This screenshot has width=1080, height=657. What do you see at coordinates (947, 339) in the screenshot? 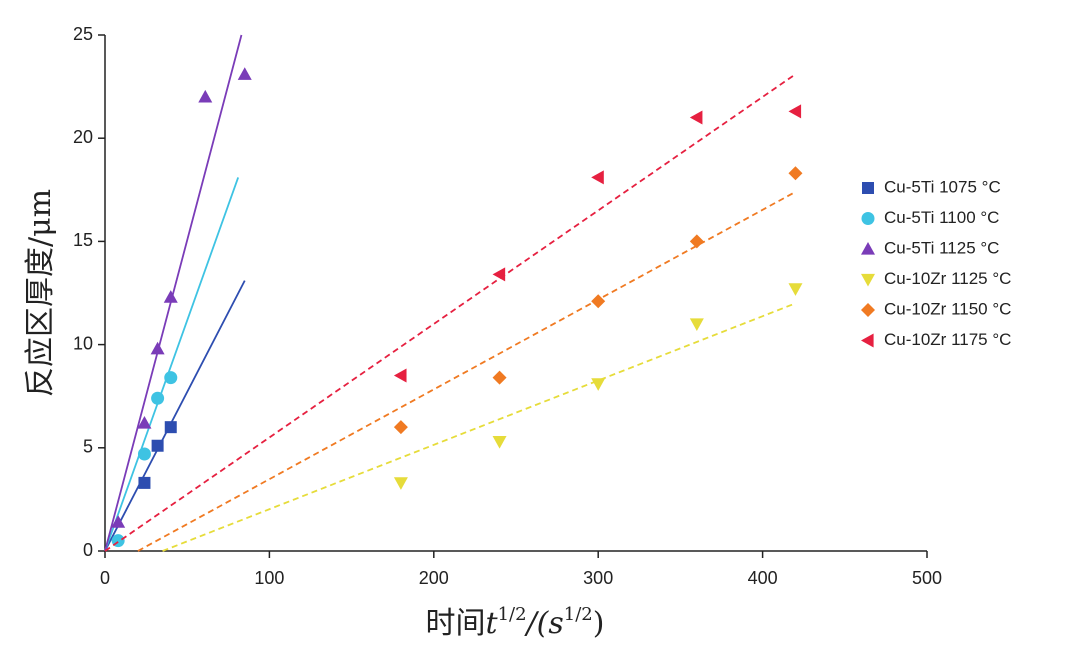
I see `legend-label: Cu-10Zr 1175 °C` at bounding box center [947, 339].